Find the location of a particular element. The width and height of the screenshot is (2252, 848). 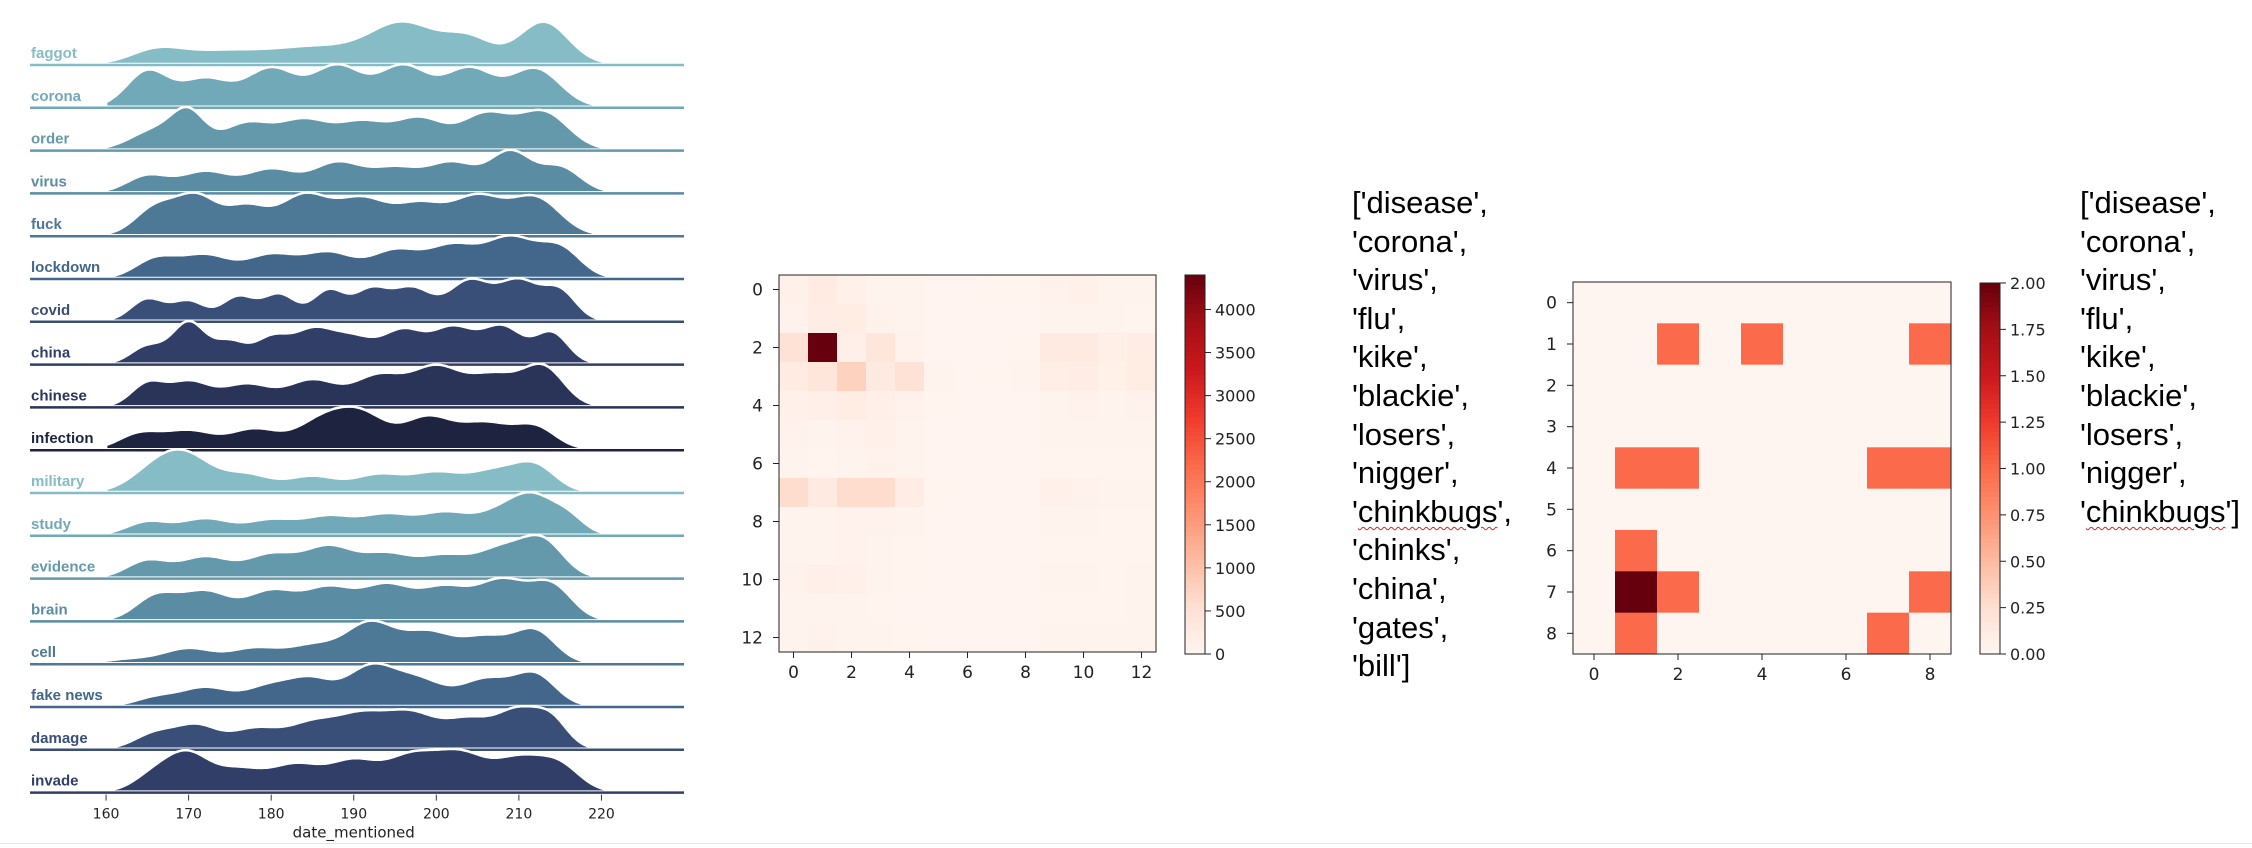

ridge-area-brain is located at coordinates (362, 599).